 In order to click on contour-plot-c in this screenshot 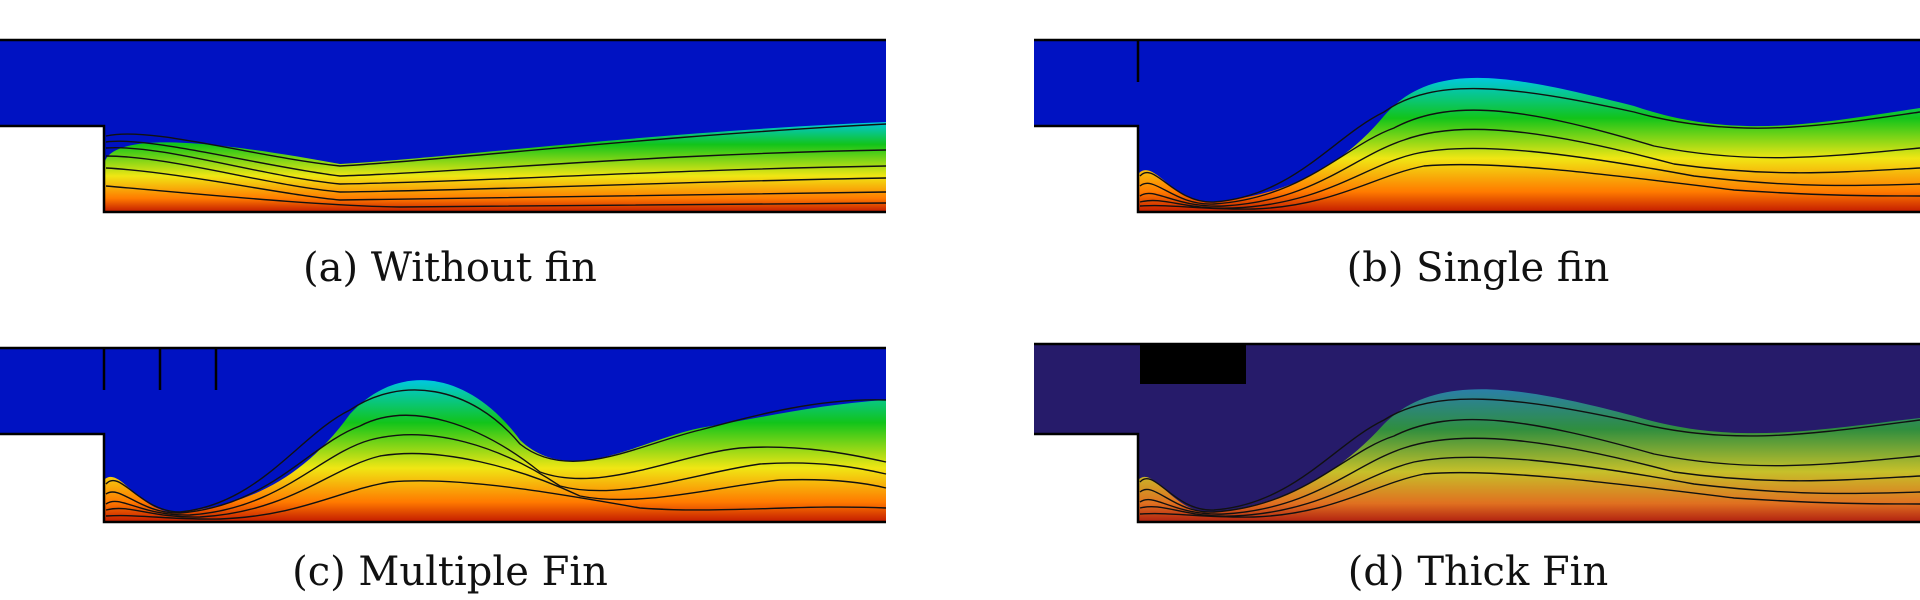, I will do `click(443, 435)`.